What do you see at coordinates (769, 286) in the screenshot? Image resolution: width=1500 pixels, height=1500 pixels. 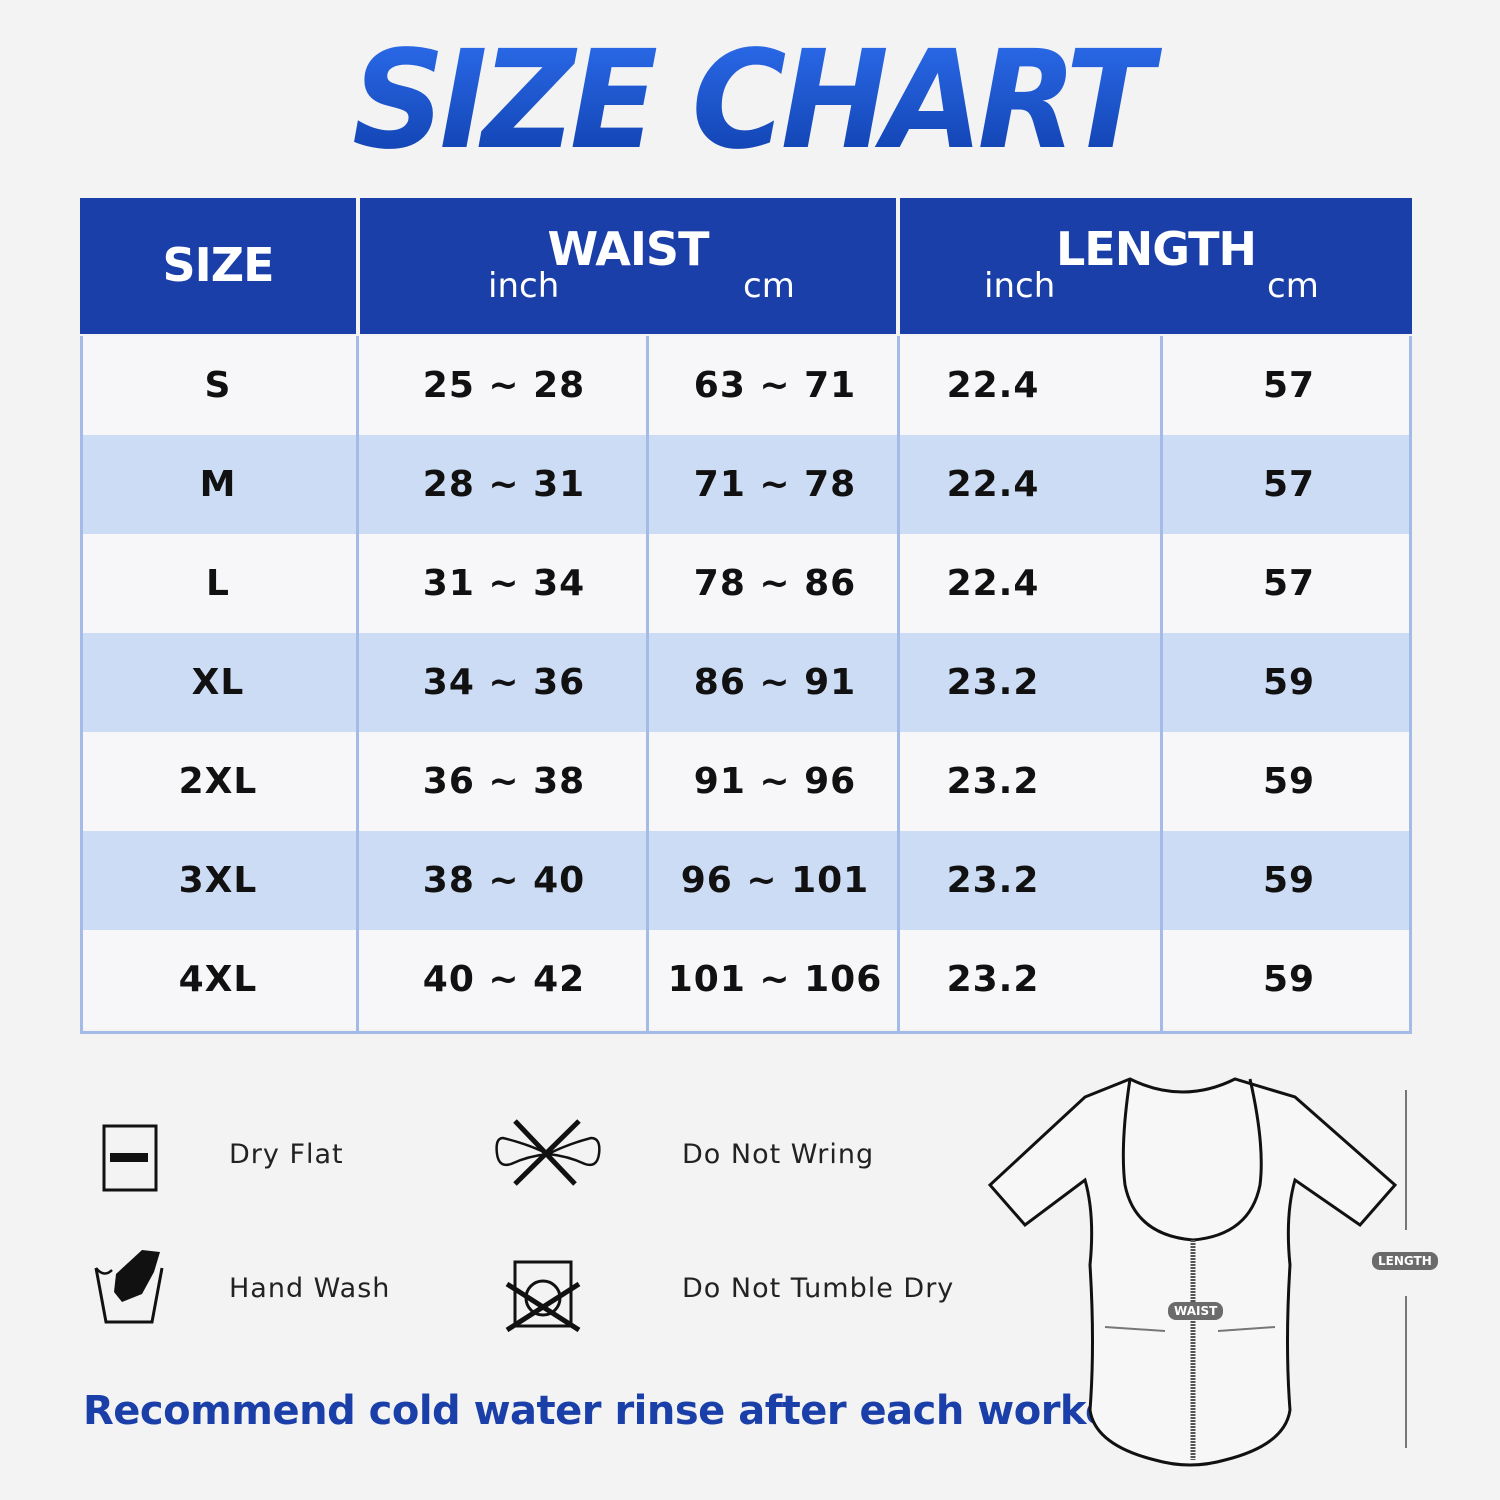 I see `header-waist-cm: cm` at bounding box center [769, 286].